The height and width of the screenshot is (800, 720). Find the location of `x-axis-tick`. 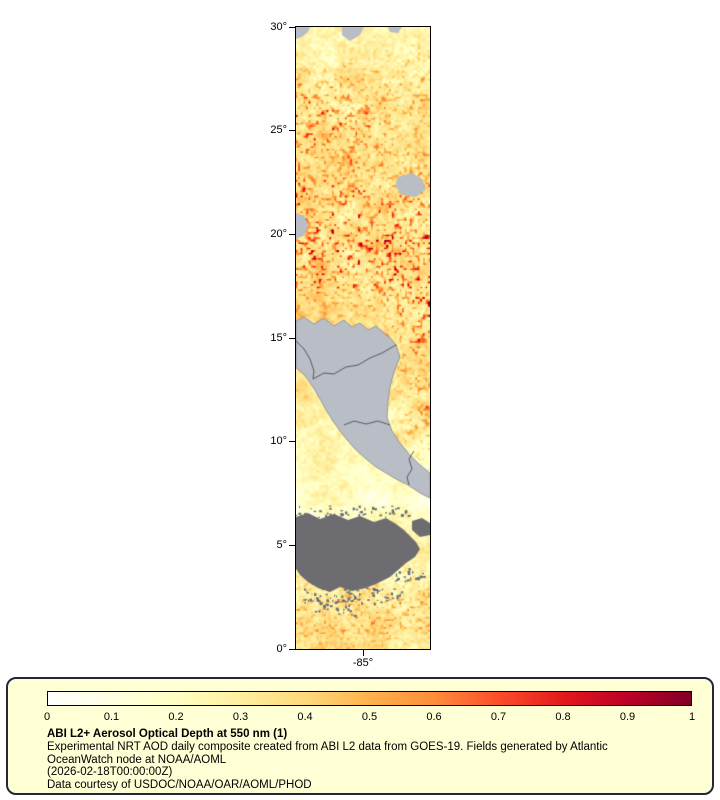

x-axis-tick is located at coordinates (363, 653).